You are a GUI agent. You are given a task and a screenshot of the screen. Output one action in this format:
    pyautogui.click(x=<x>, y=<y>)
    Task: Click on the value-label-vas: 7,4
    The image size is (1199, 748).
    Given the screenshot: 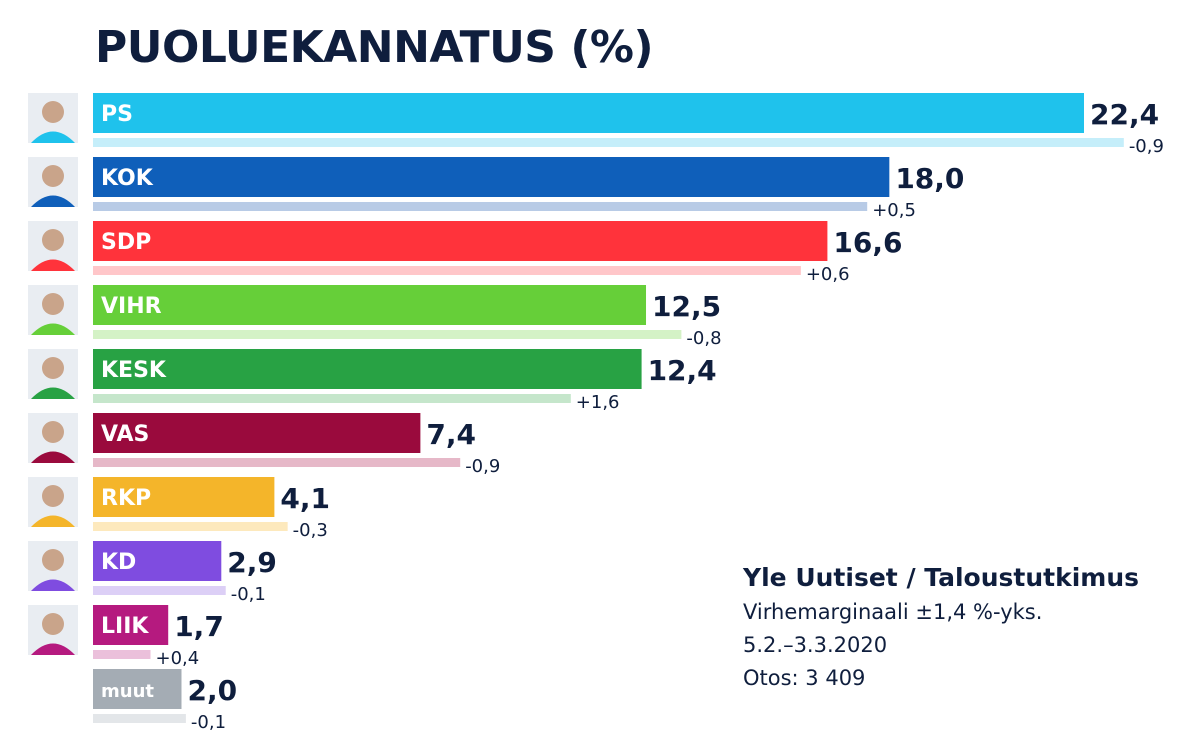 What is the action you would take?
    pyautogui.click(x=451, y=434)
    